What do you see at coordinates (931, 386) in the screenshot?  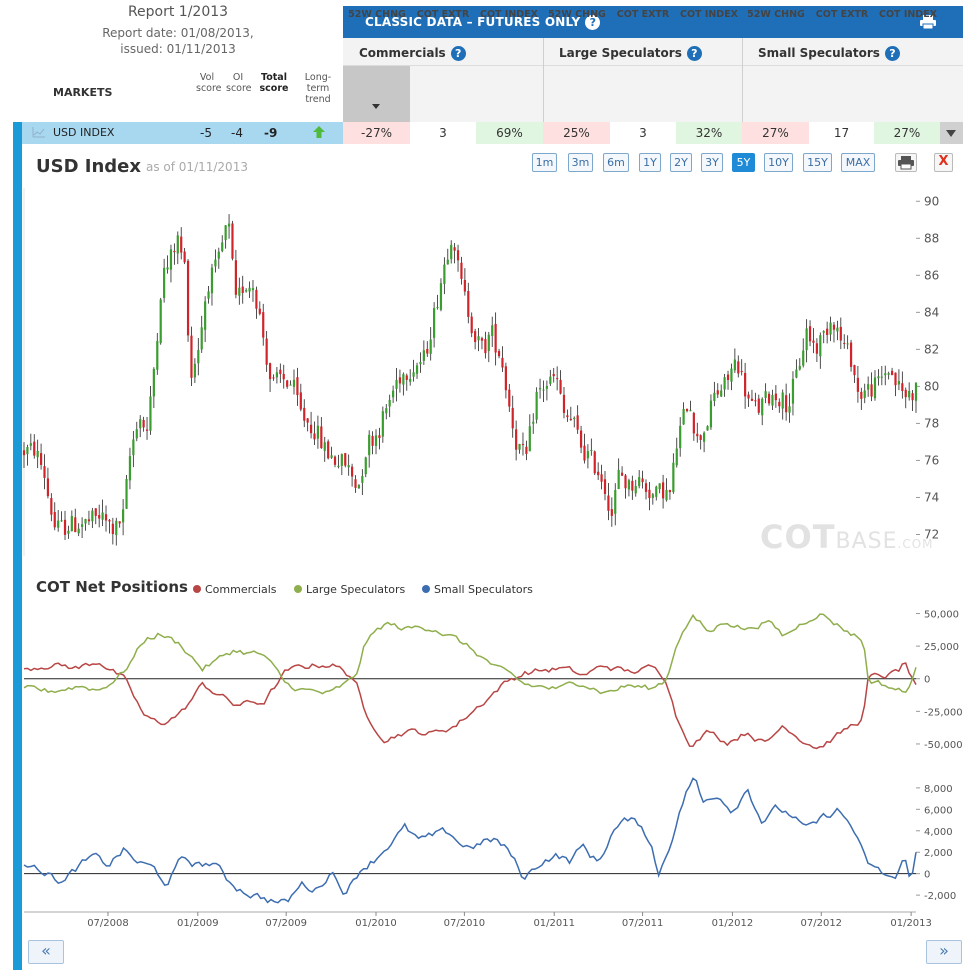 I see `price-y-tick-label: 80` at bounding box center [931, 386].